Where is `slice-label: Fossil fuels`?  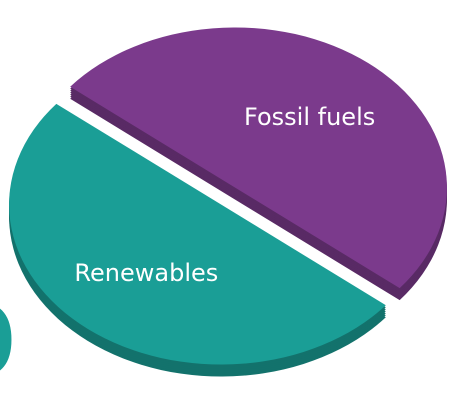
slice-label: Fossil fuels is located at coordinates (309, 117).